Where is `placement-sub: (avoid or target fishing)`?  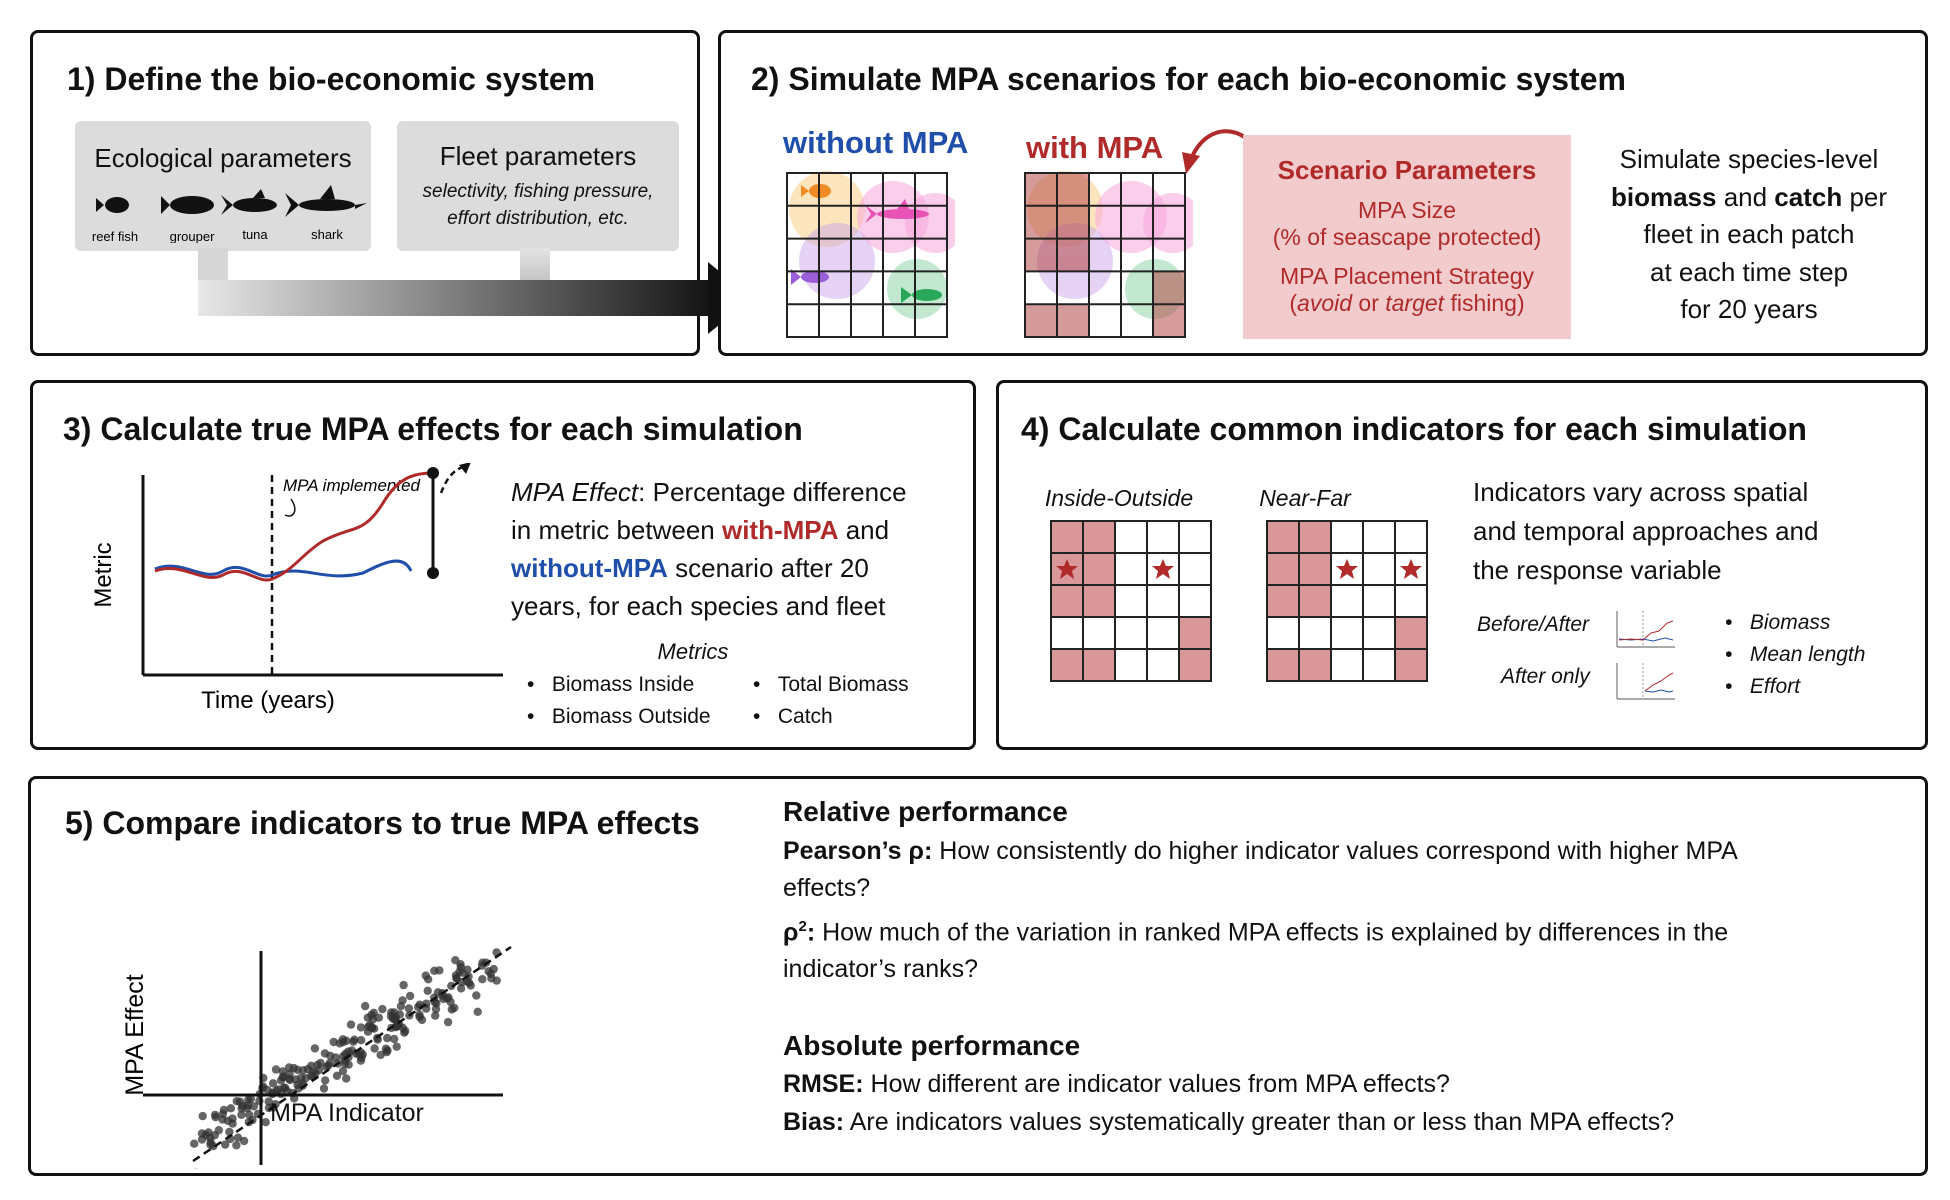 placement-sub: (avoid or target fishing) is located at coordinates (1407, 303).